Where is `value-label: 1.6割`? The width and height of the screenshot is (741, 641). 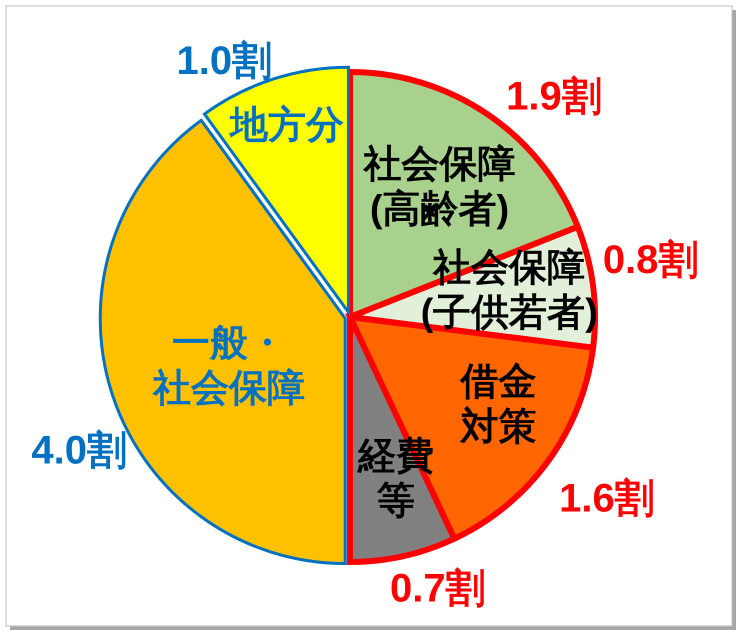
value-label: 1.6割 is located at coordinates (607, 498).